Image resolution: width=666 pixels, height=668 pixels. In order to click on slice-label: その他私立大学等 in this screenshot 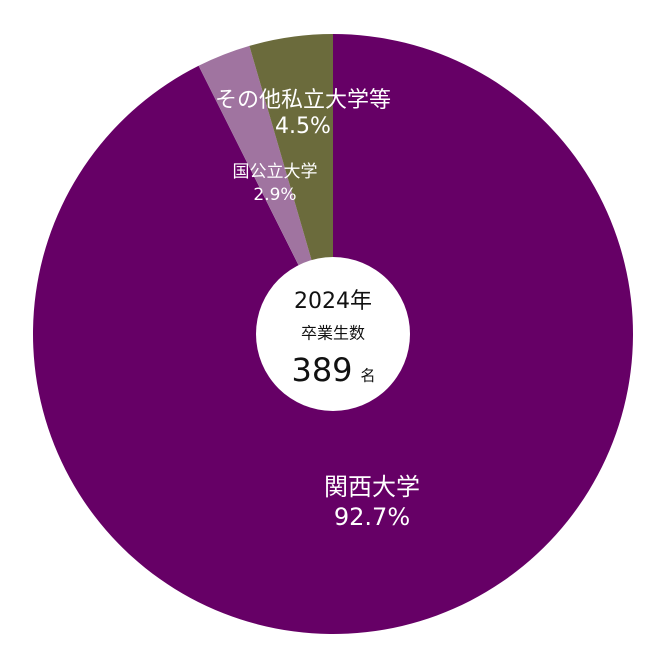, I will do `click(303, 100)`.